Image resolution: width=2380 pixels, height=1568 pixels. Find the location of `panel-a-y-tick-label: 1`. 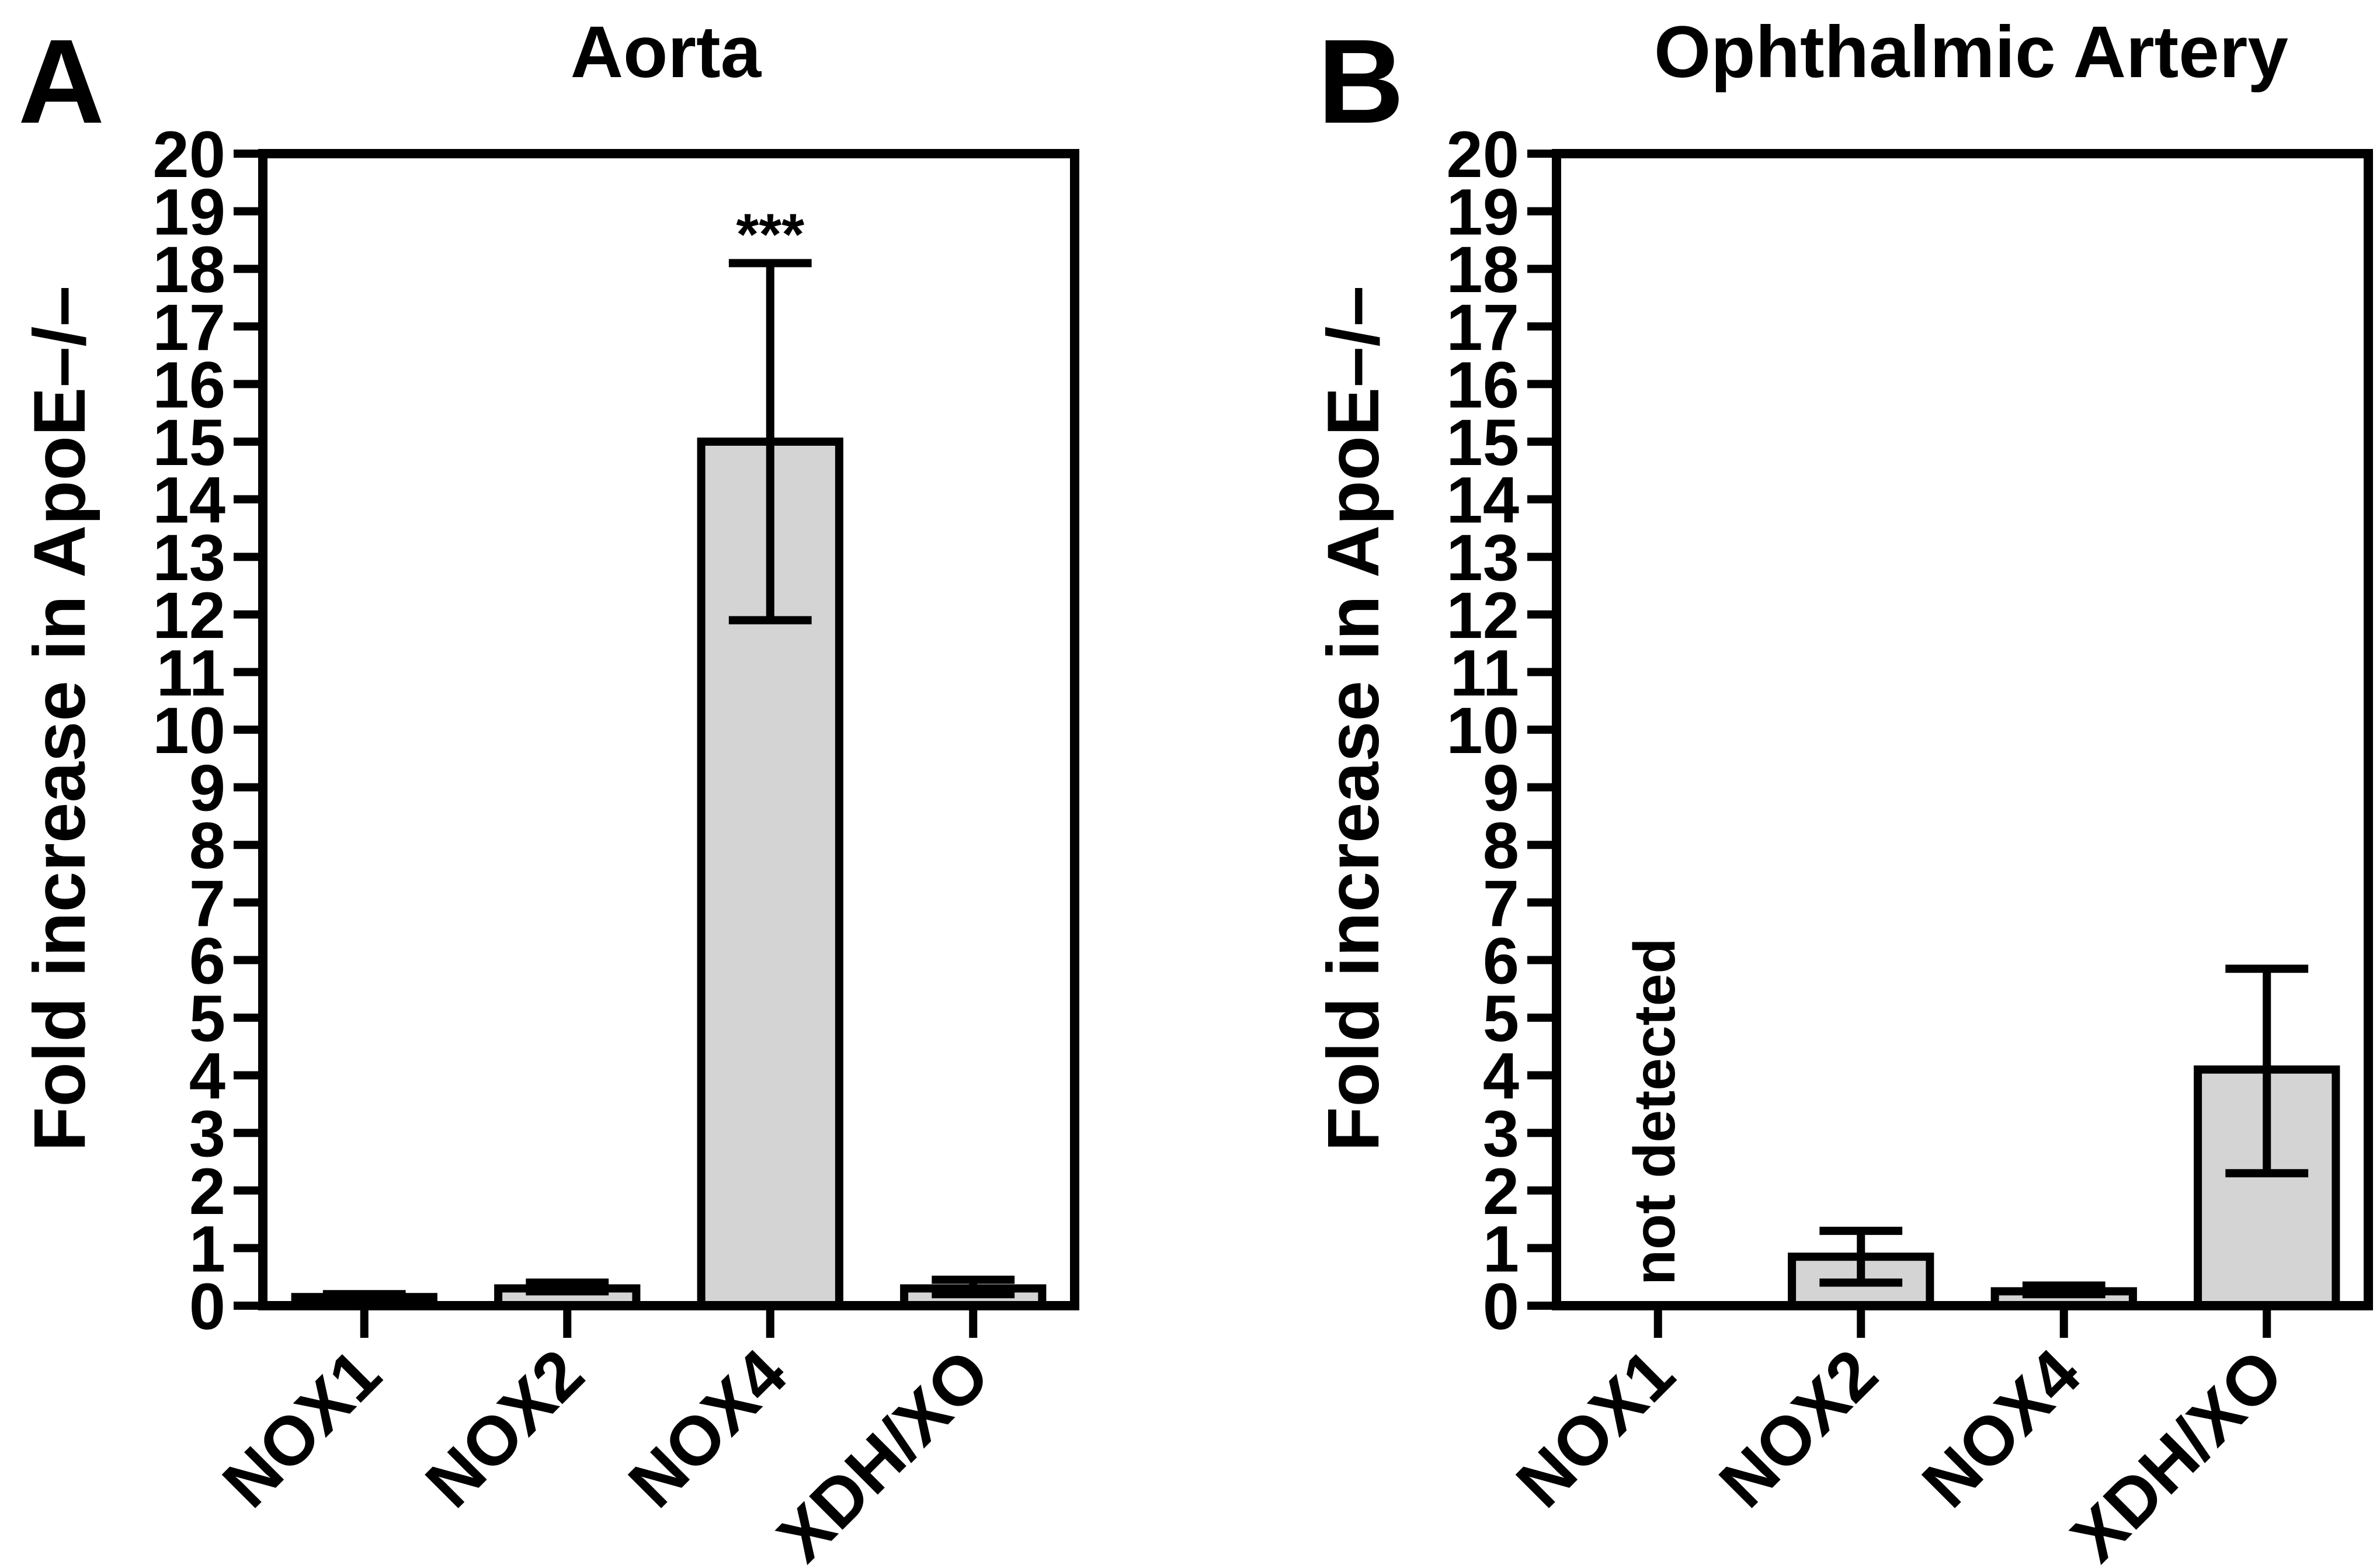

panel-a-y-tick-label: 1 is located at coordinates (207, 1248).